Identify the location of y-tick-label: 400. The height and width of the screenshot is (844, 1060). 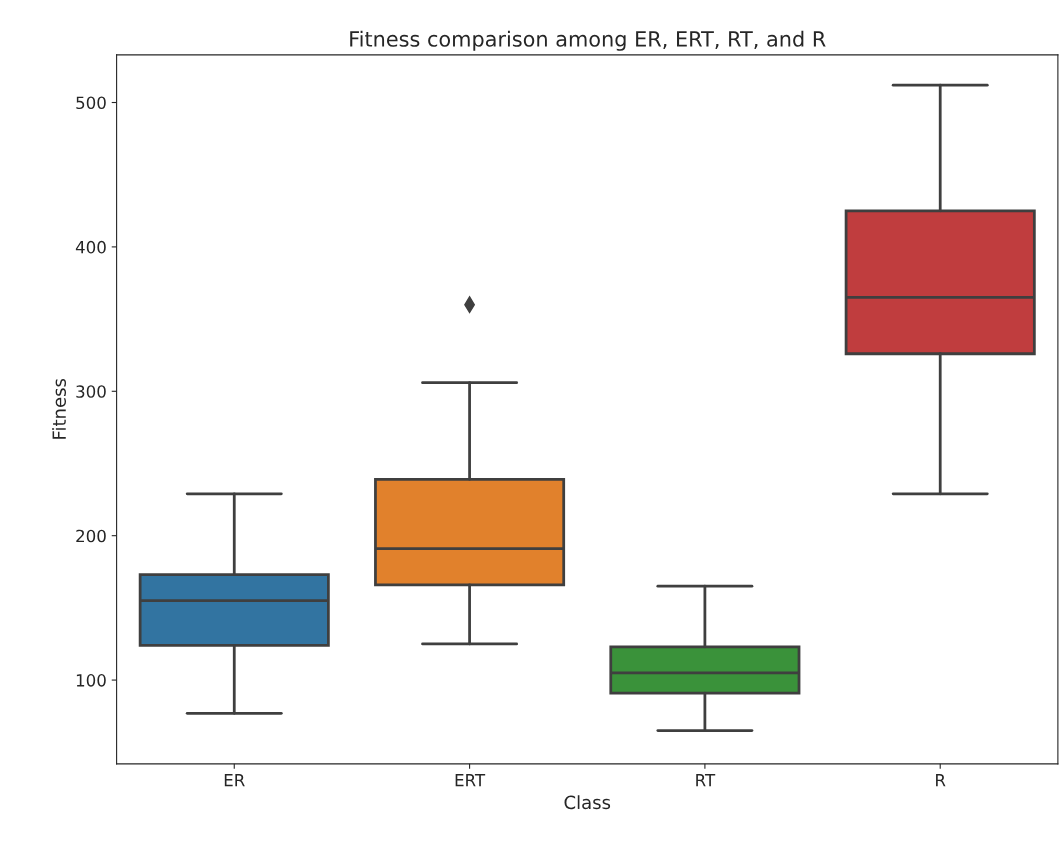
(90, 247).